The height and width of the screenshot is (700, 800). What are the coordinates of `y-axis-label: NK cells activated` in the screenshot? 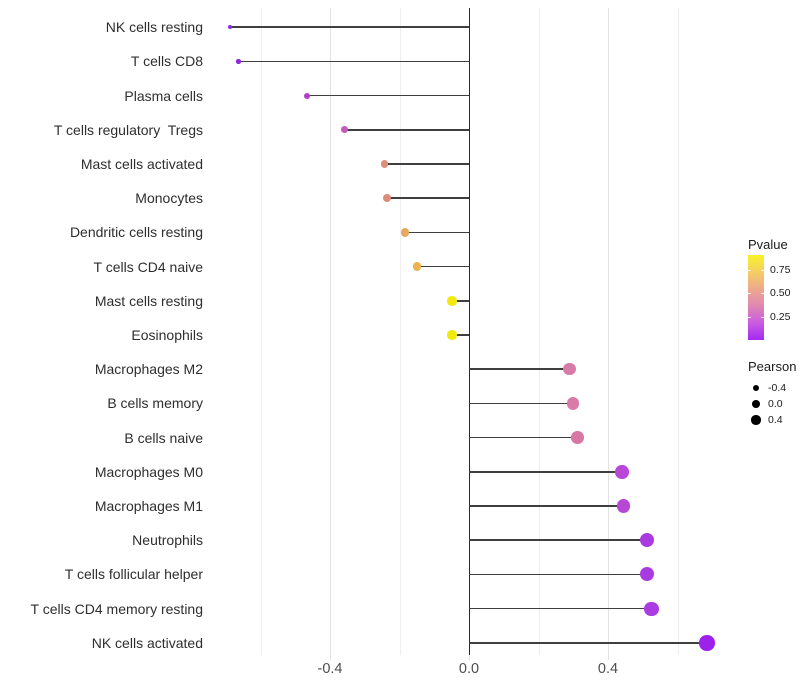 It's located at (147, 642).